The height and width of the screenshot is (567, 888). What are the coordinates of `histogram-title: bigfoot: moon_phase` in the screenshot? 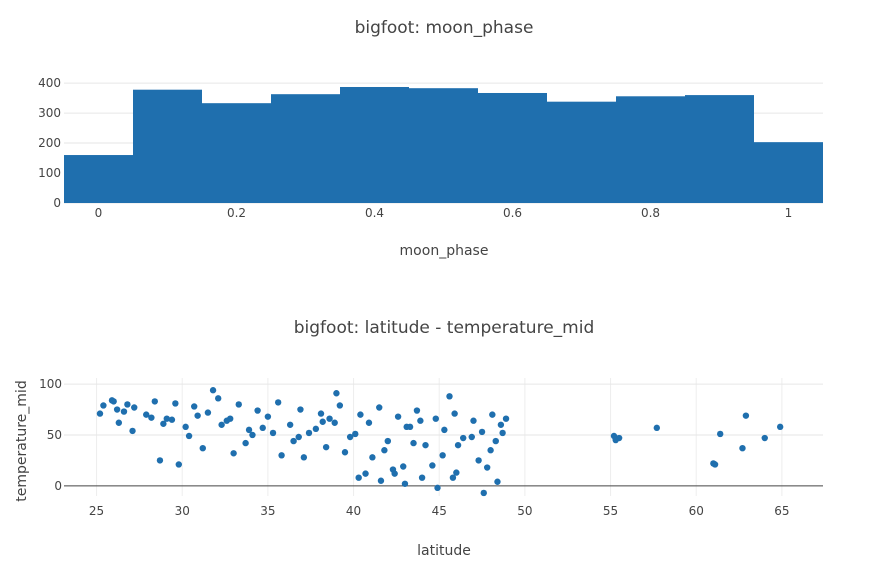 It's located at (444, 28).